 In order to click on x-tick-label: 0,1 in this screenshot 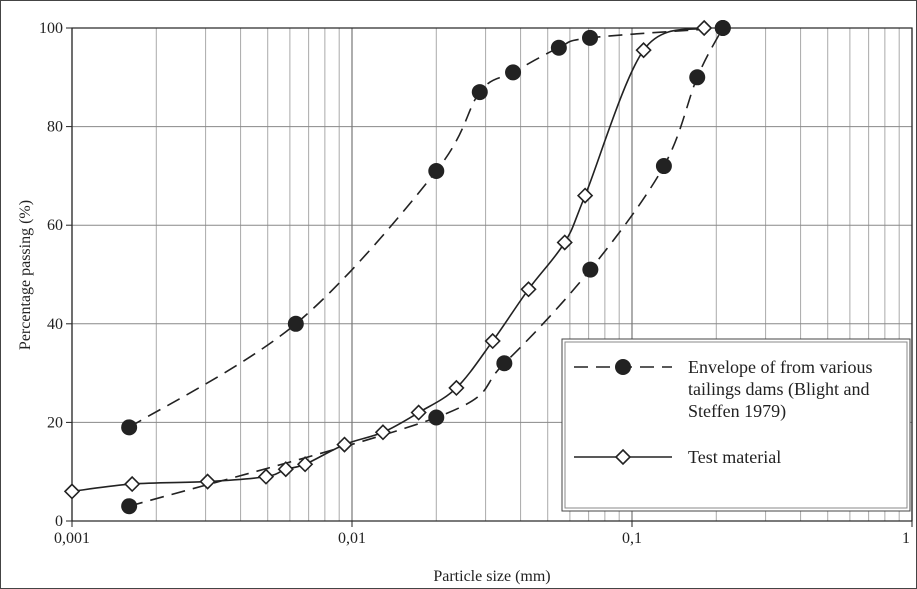, I will do `click(632, 538)`.